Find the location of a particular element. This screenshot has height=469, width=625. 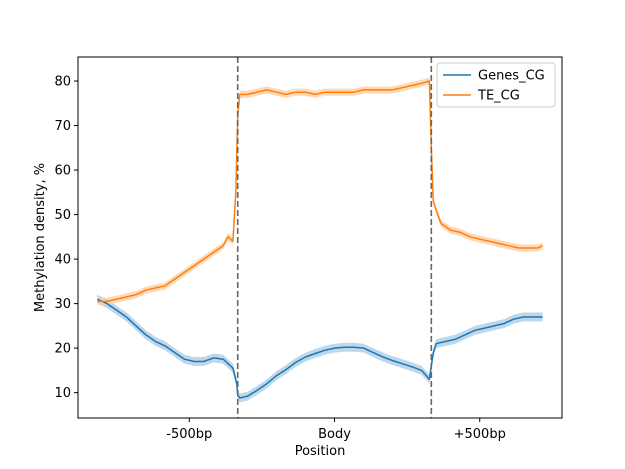

x-axis-label: Position is located at coordinates (320, 451).